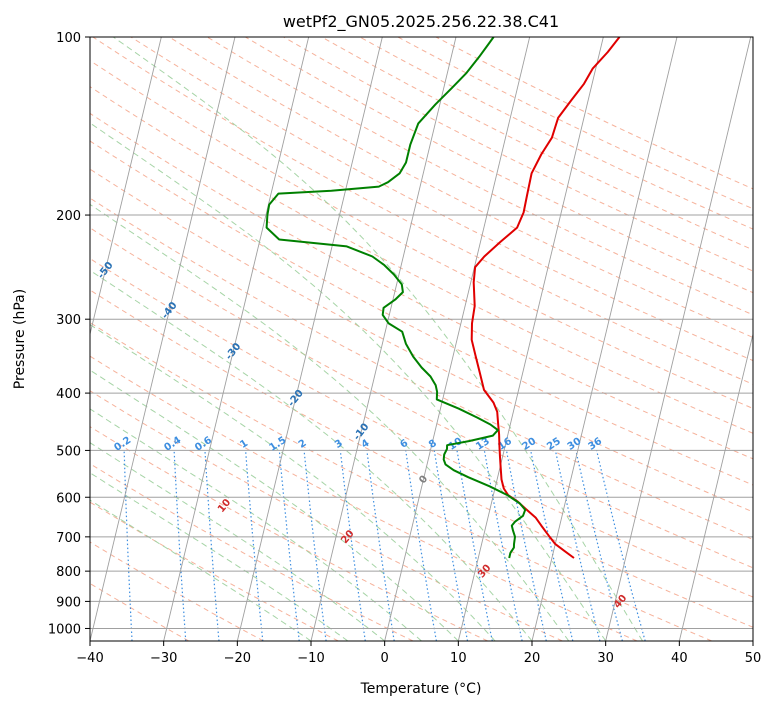 This screenshot has height=708, width=775. Describe the element at coordinates (458, 658) in the screenshot. I see `x-tick-label: 10` at that location.